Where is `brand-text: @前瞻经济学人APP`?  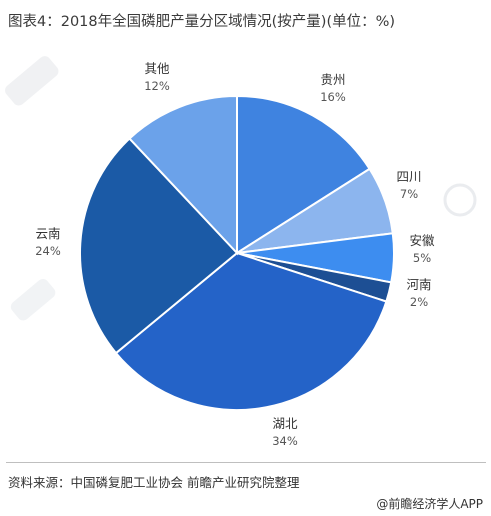 brand-text: @前瞻经济学人APP is located at coordinates (429, 504).